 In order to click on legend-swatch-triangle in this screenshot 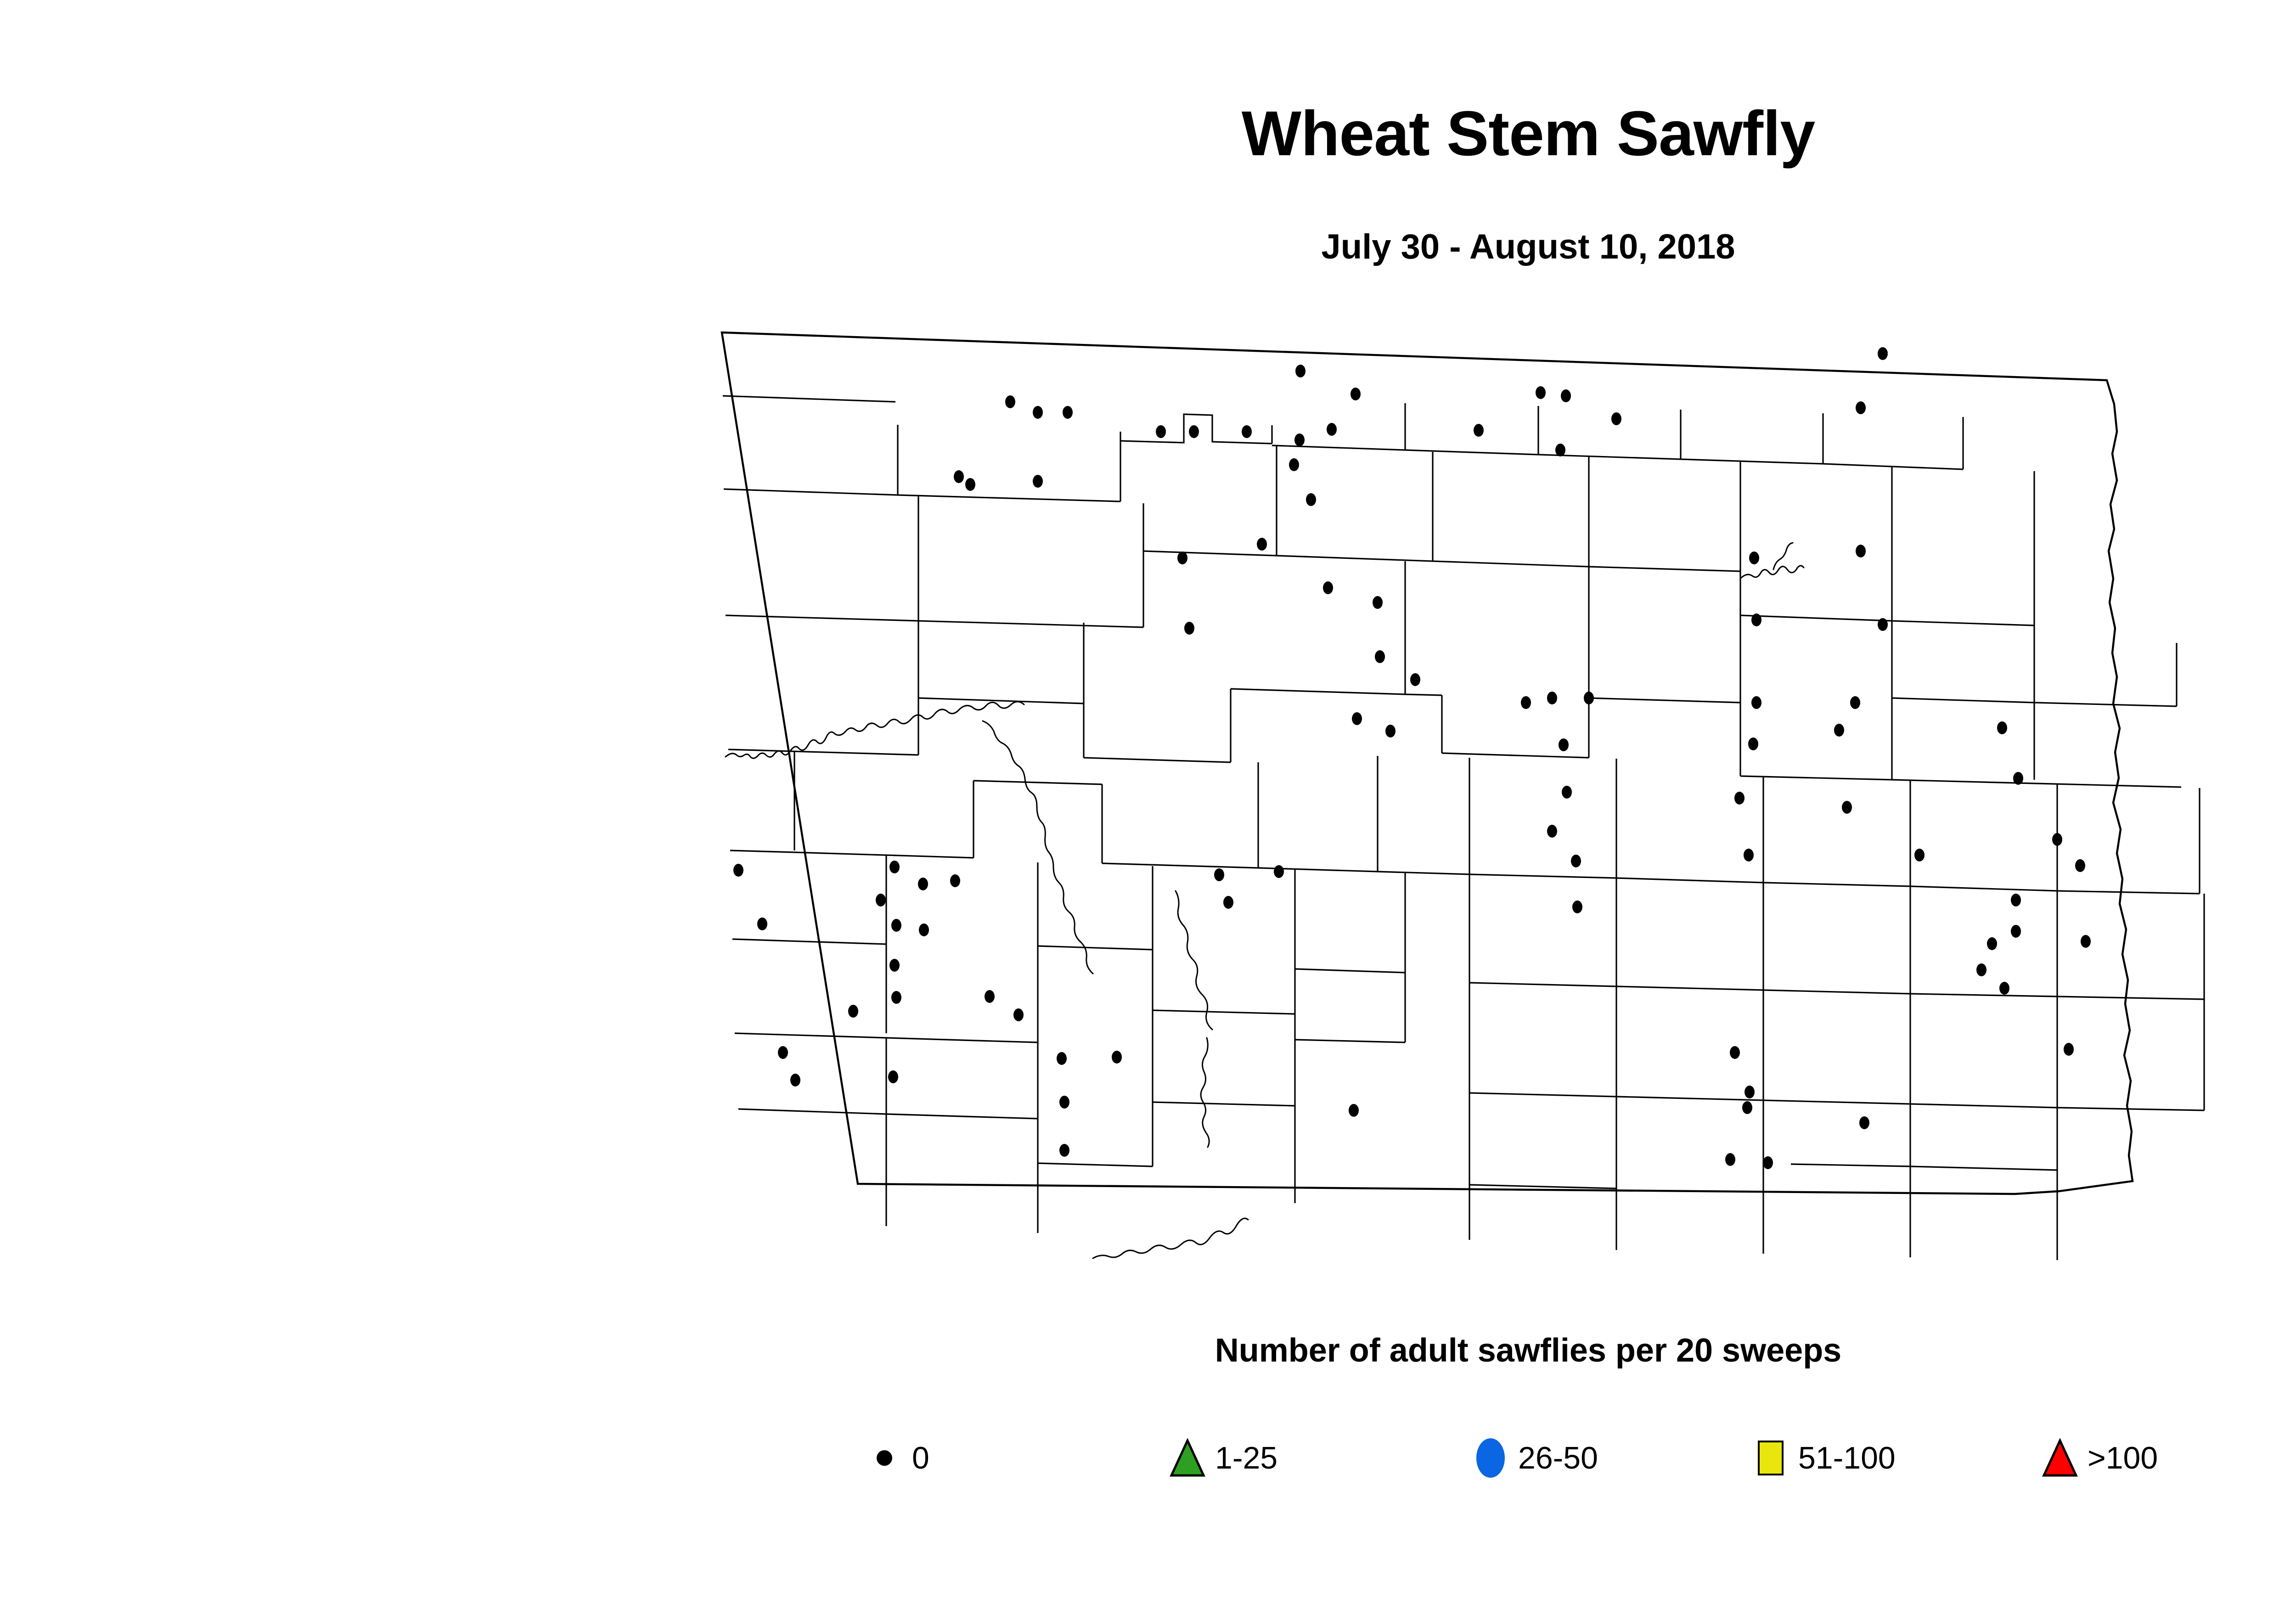, I will do `click(2060, 1458)`.